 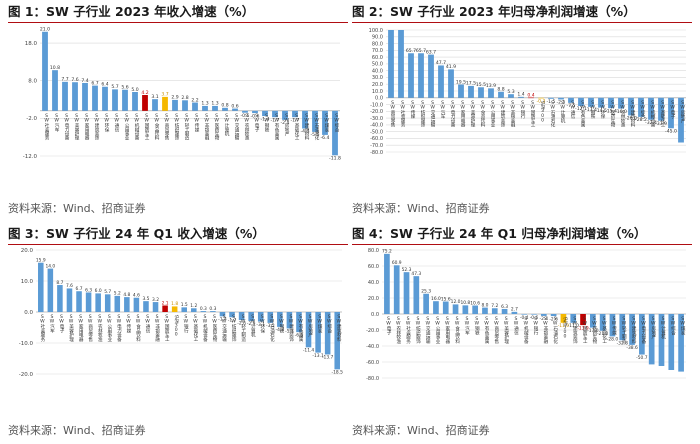 I want to click on data-label: 5.7, so click(x=107, y=292).